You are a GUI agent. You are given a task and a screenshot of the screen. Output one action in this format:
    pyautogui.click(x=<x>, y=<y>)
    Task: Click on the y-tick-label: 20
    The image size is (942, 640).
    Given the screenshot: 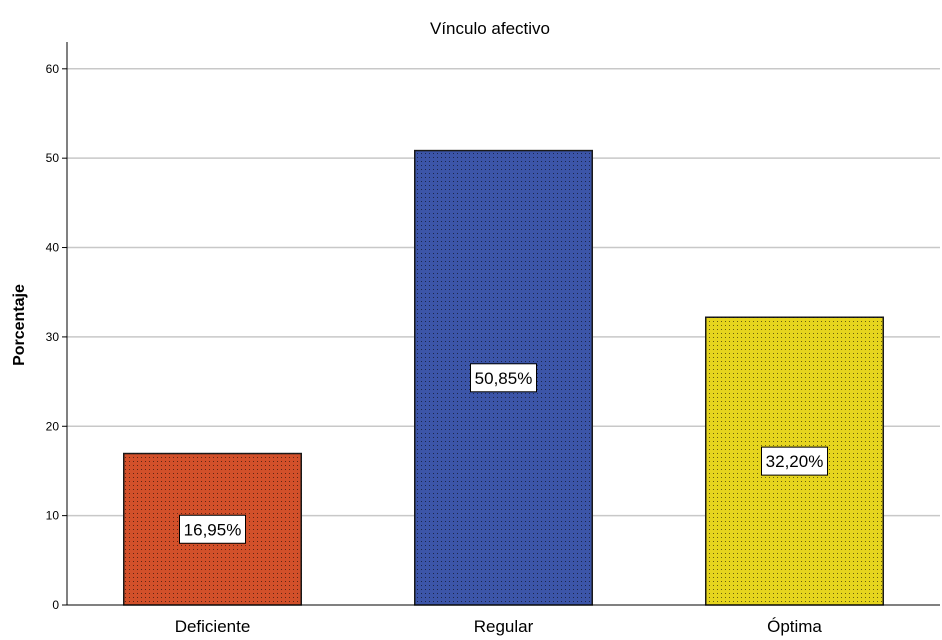 What is the action you would take?
    pyautogui.click(x=53, y=426)
    